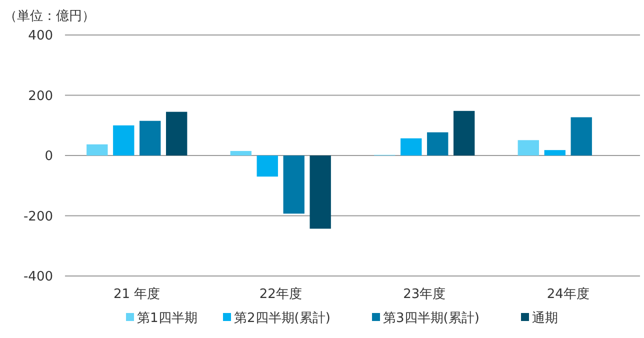 The width and height of the screenshot is (644, 338). What do you see at coordinates (40, 36) in the screenshot?
I see `y-tick-label: 400` at bounding box center [40, 36].